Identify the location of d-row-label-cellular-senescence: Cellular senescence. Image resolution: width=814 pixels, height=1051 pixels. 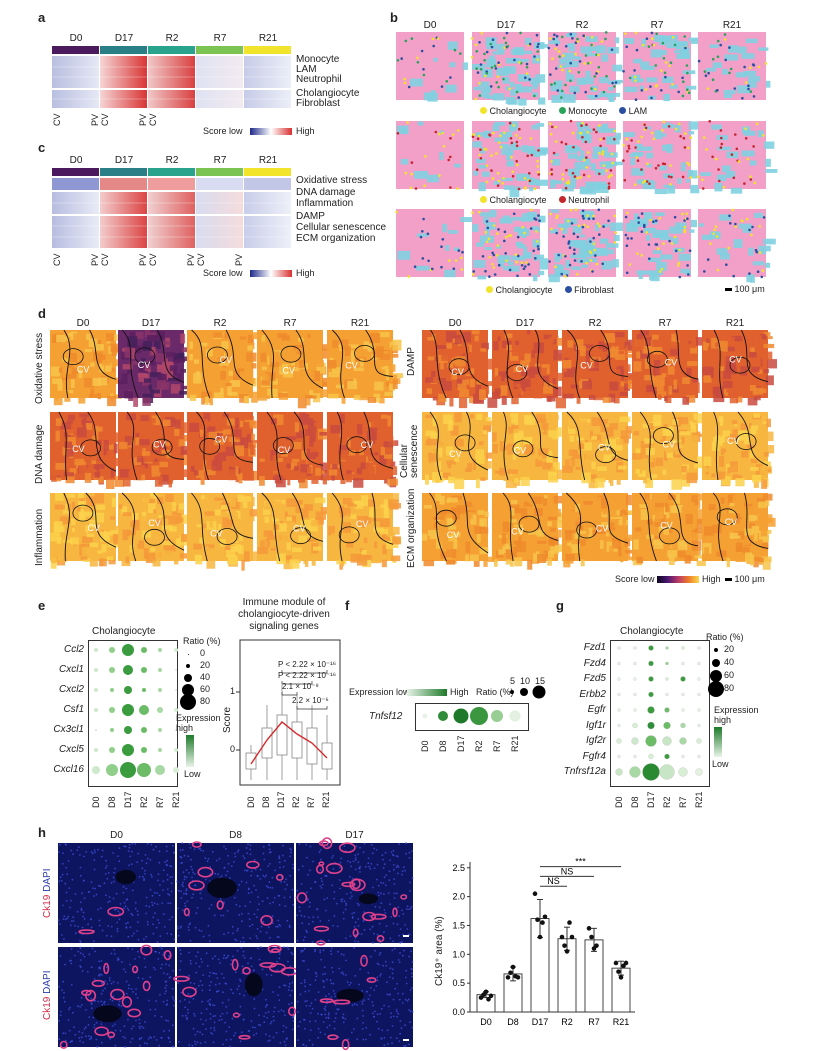
(409, 451).